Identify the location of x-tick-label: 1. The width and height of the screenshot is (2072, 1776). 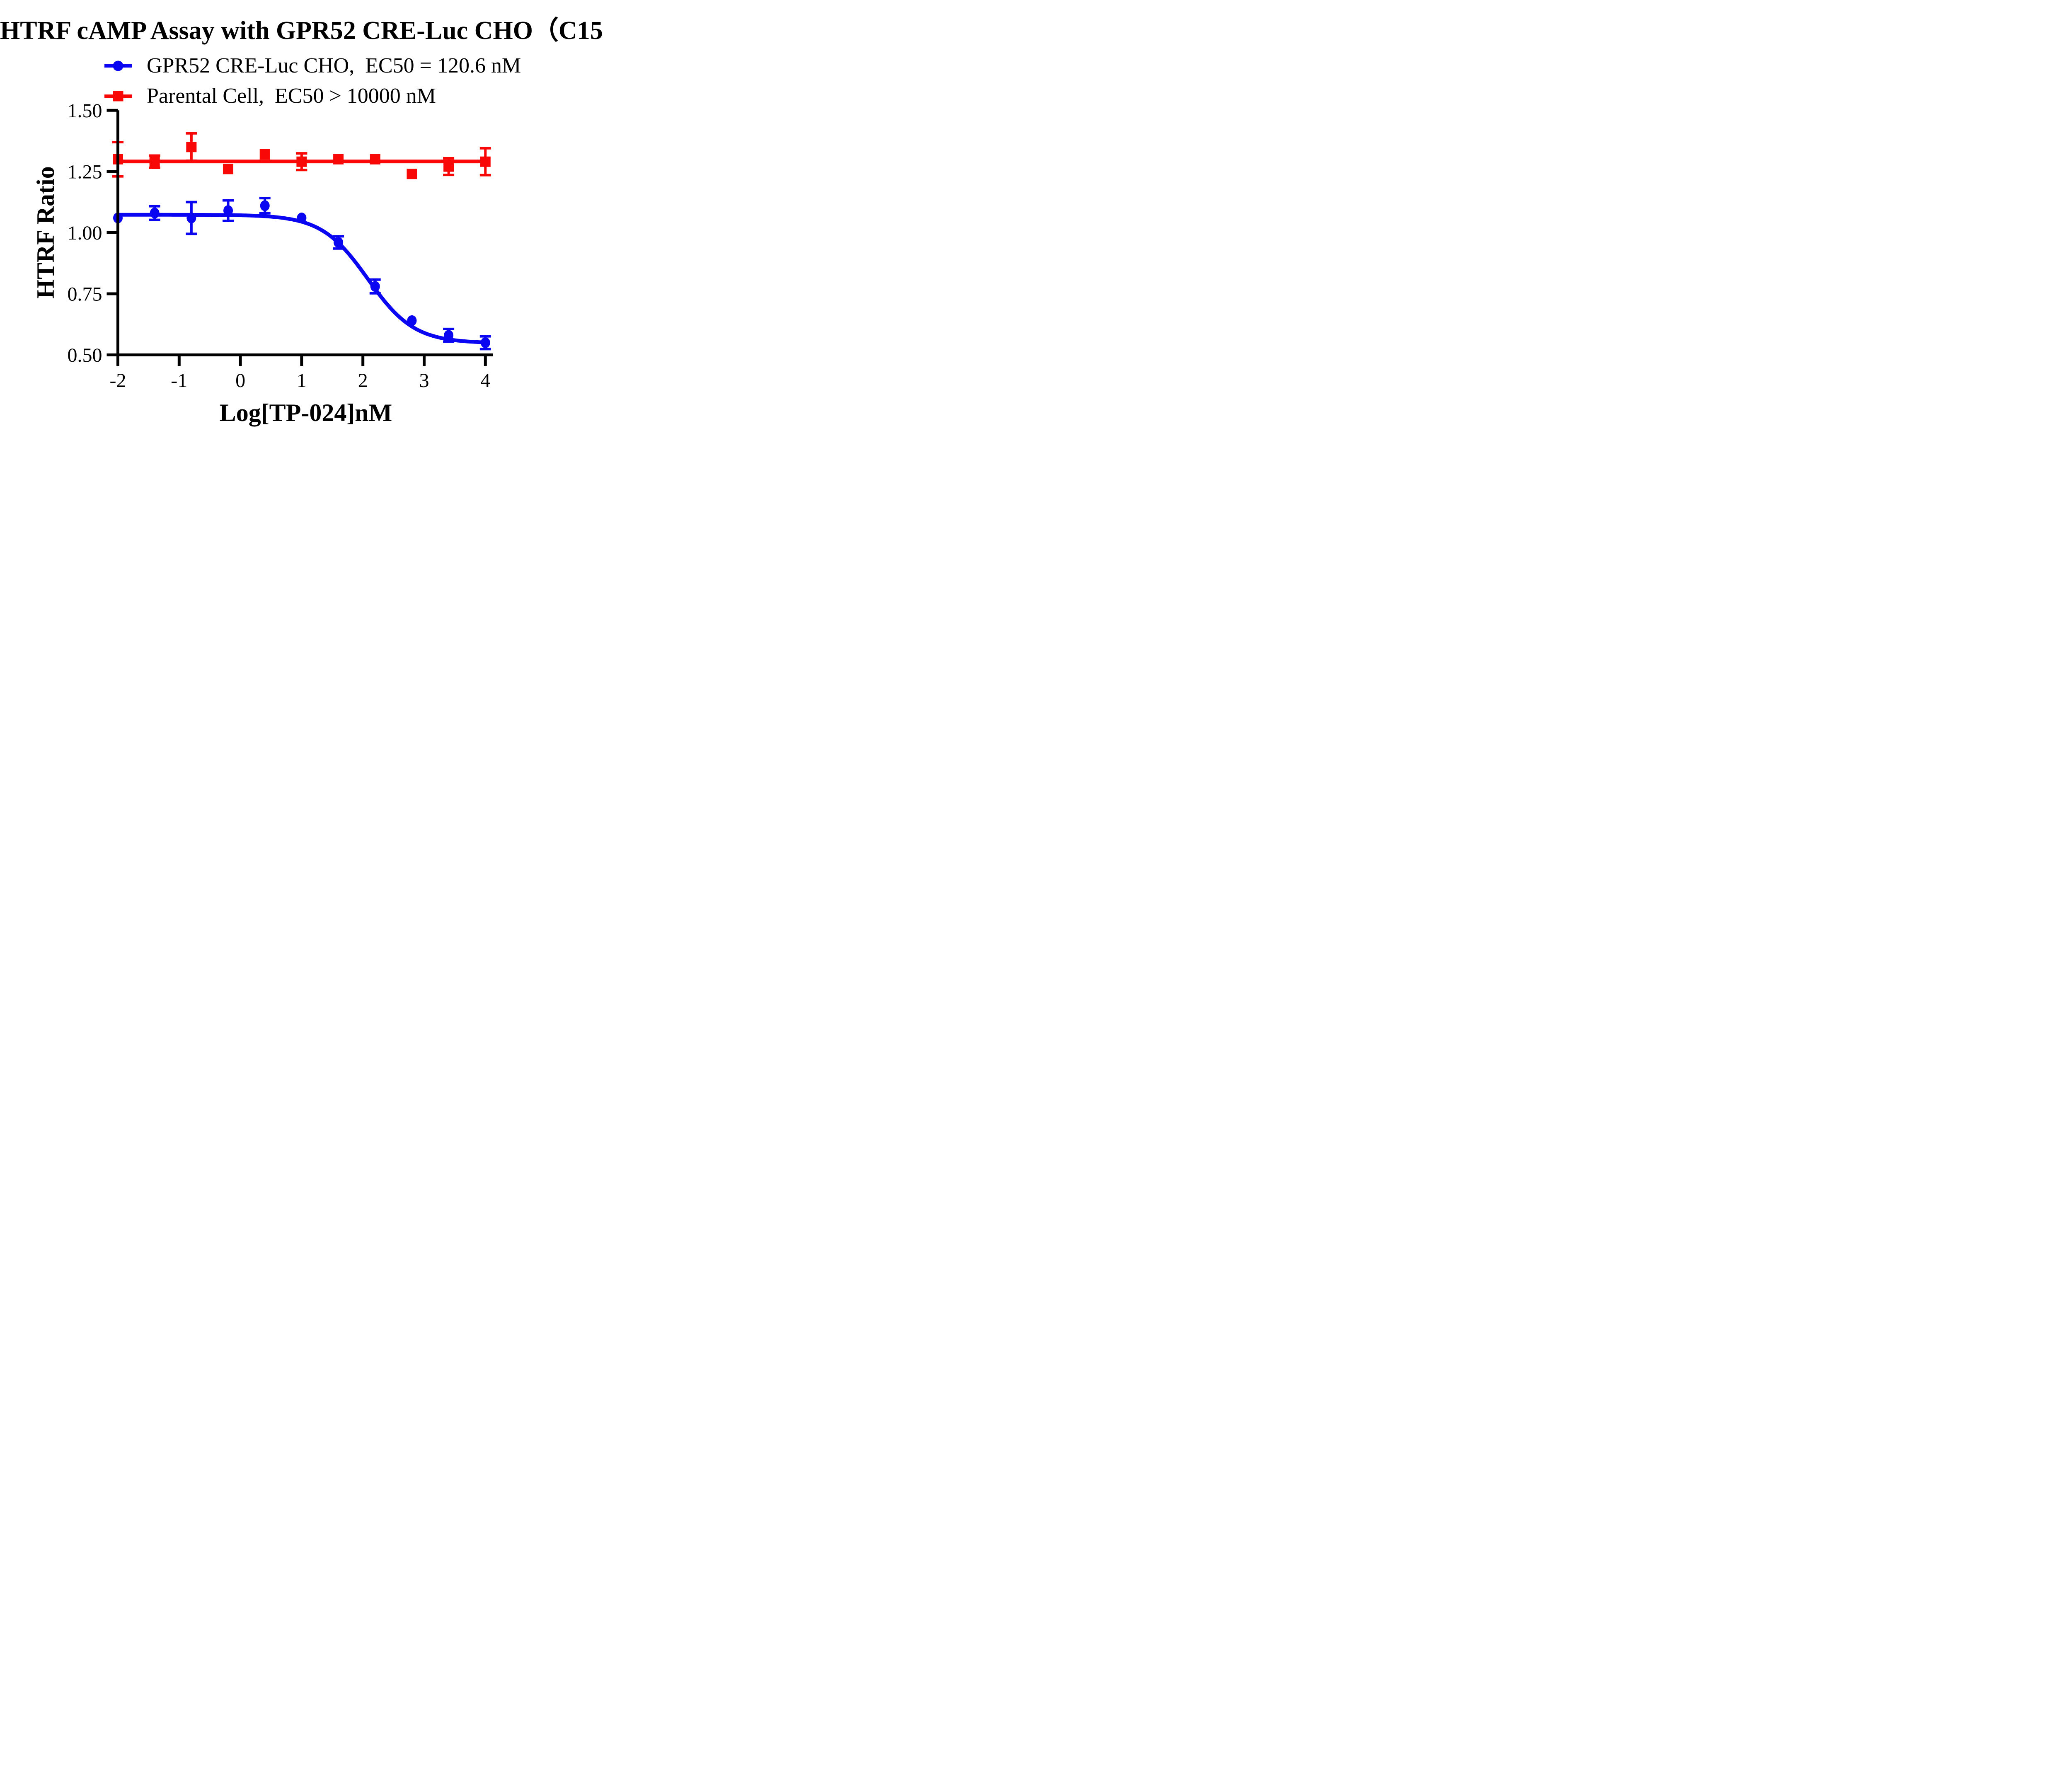
(302, 381).